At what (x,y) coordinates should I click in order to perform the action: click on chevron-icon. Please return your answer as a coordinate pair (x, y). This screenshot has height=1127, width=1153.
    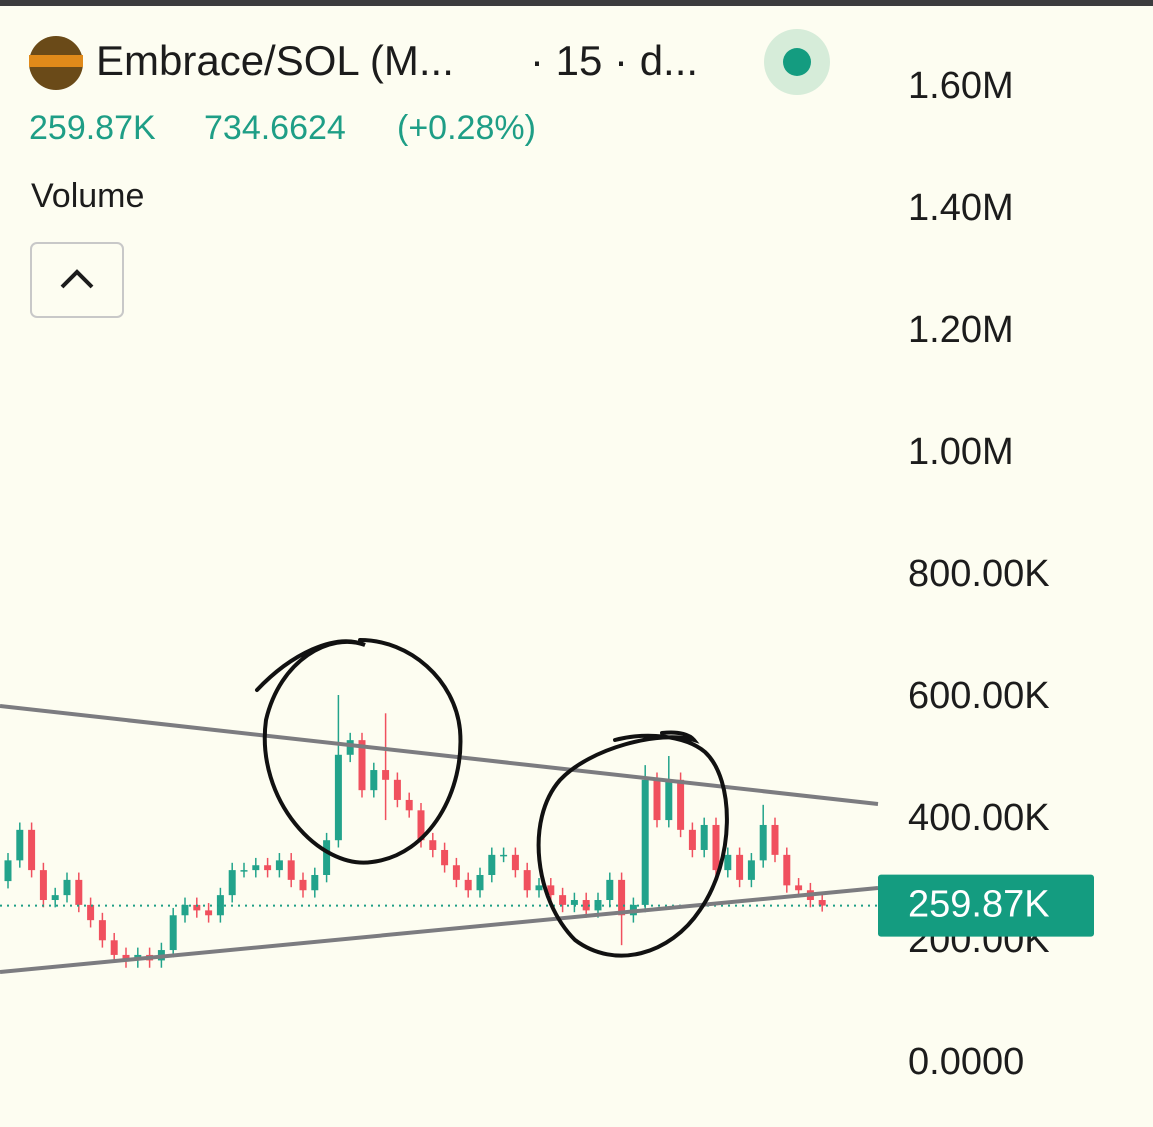
    Looking at the image, I should click on (77, 279).